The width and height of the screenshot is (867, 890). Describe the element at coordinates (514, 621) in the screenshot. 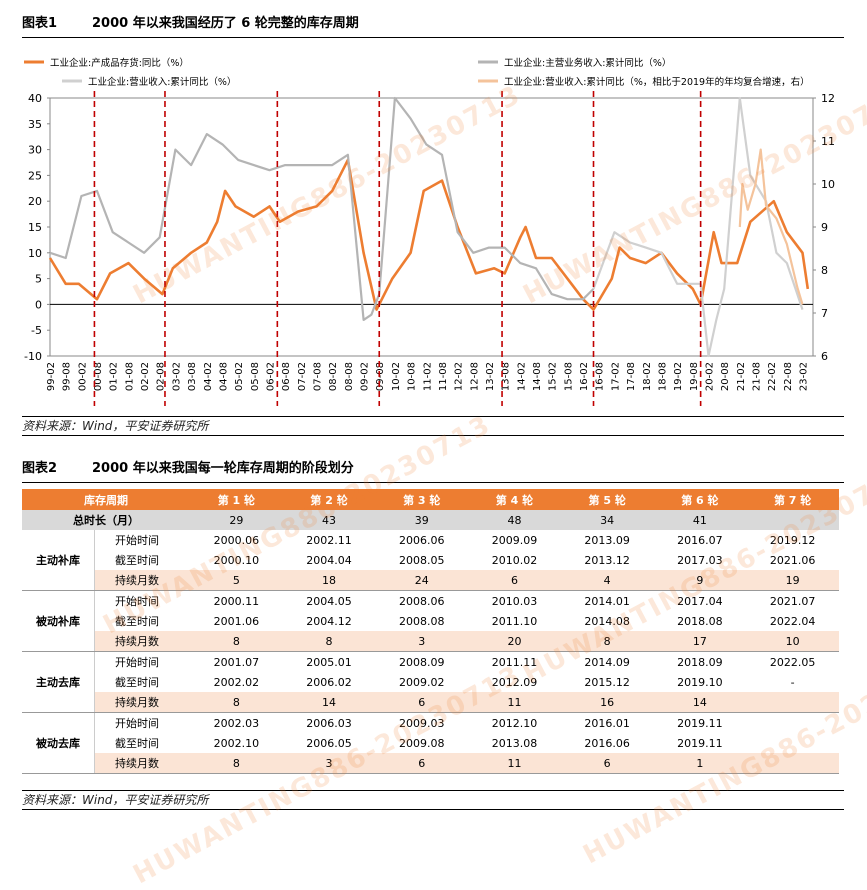

I see `table-cell: 2011.10` at that location.